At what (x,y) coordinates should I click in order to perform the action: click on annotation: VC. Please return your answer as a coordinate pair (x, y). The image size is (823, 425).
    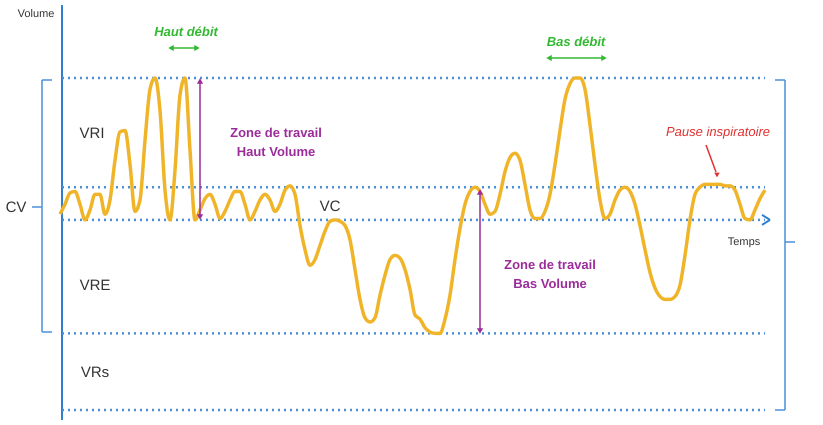
    Looking at the image, I should click on (330, 206).